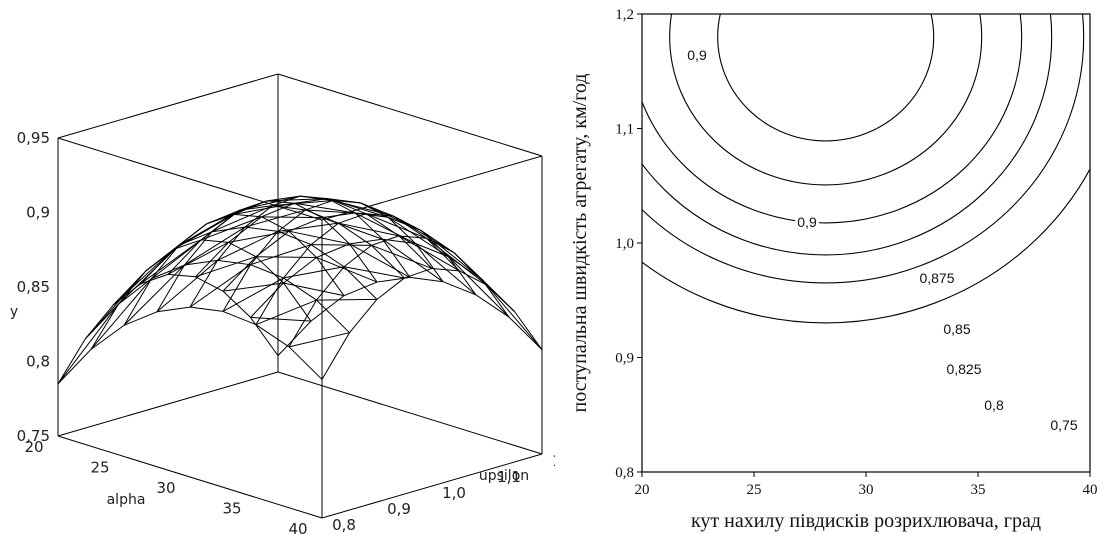 The width and height of the screenshot is (1103, 534). Describe the element at coordinates (866, 521) in the screenshot. I see `x-axis-label: кут нахилу півдисків розрихлювача, град` at that location.